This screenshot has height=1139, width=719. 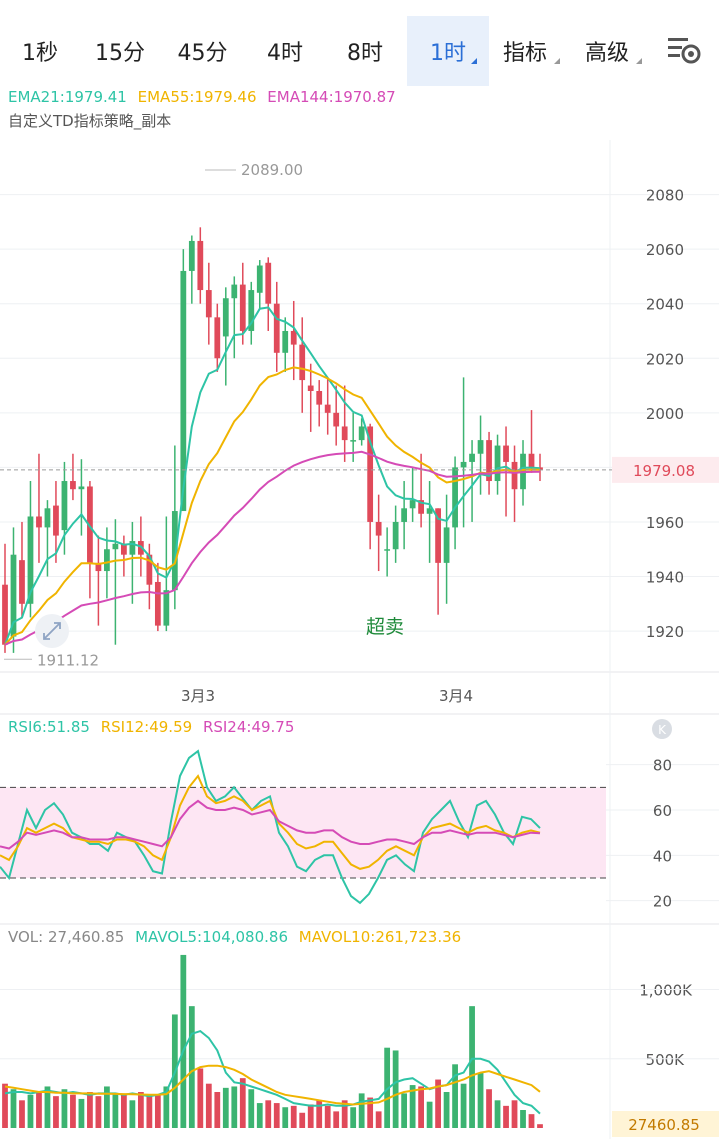 What do you see at coordinates (665, 469) in the screenshot?
I see `last-price-badge` at bounding box center [665, 469].